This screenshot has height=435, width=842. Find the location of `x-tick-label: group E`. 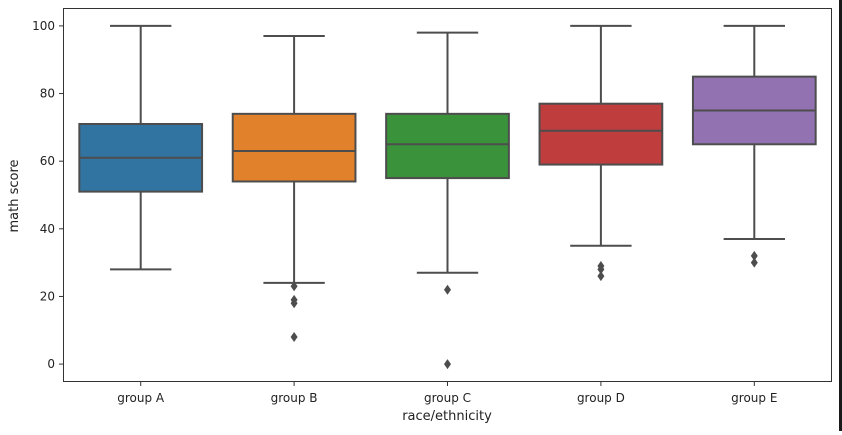

x-tick-label: group E is located at coordinates (754, 398).